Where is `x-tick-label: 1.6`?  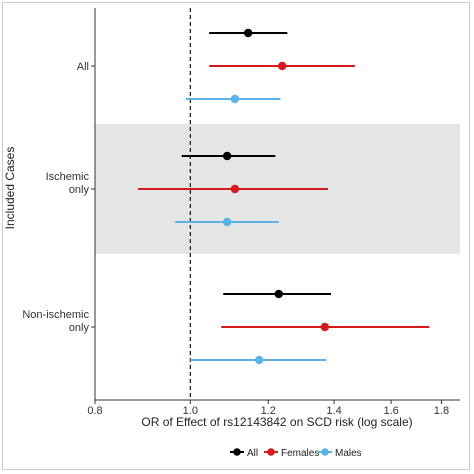
x-tick-label: 1.6 is located at coordinates (390, 411).